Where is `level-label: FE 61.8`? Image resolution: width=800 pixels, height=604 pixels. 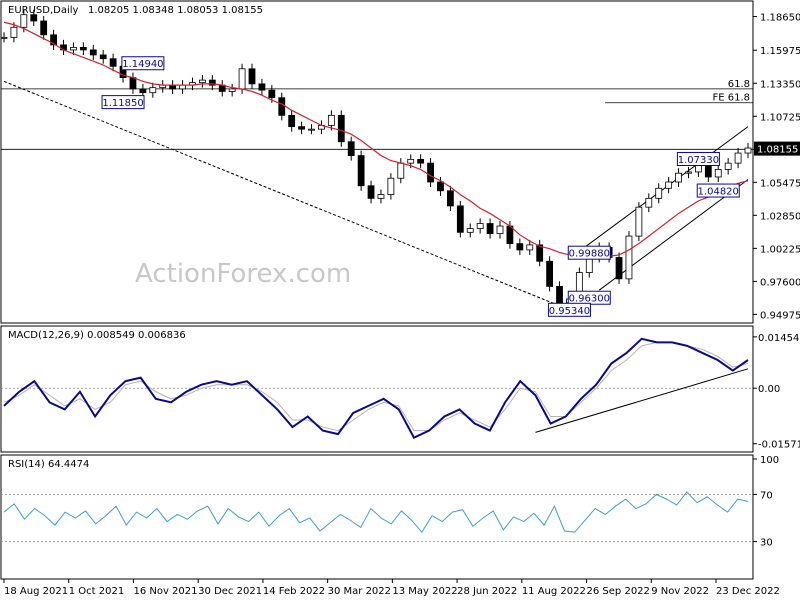
level-label: FE 61.8 is located at coordinates (731, 98).